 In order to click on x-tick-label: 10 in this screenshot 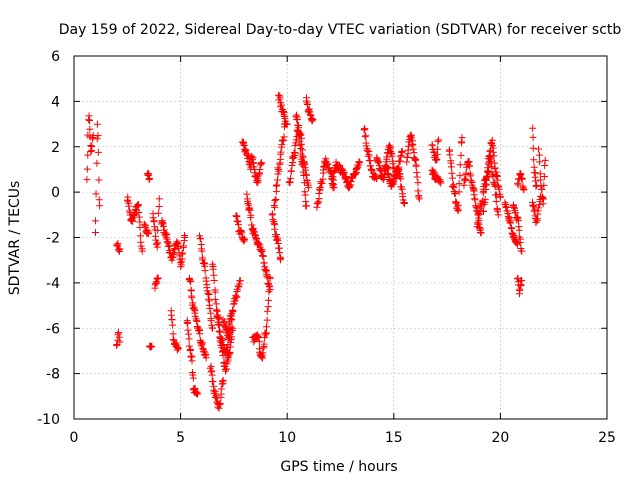, I will do `click(287, 438)`.